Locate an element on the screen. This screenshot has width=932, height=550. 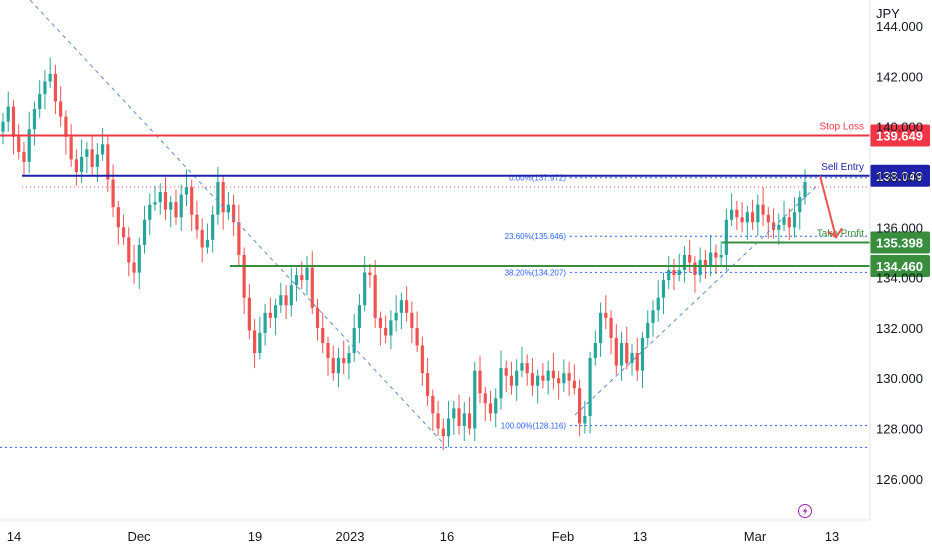
take-profit-price-value: 135.398 is located at coordinates (899, 242).